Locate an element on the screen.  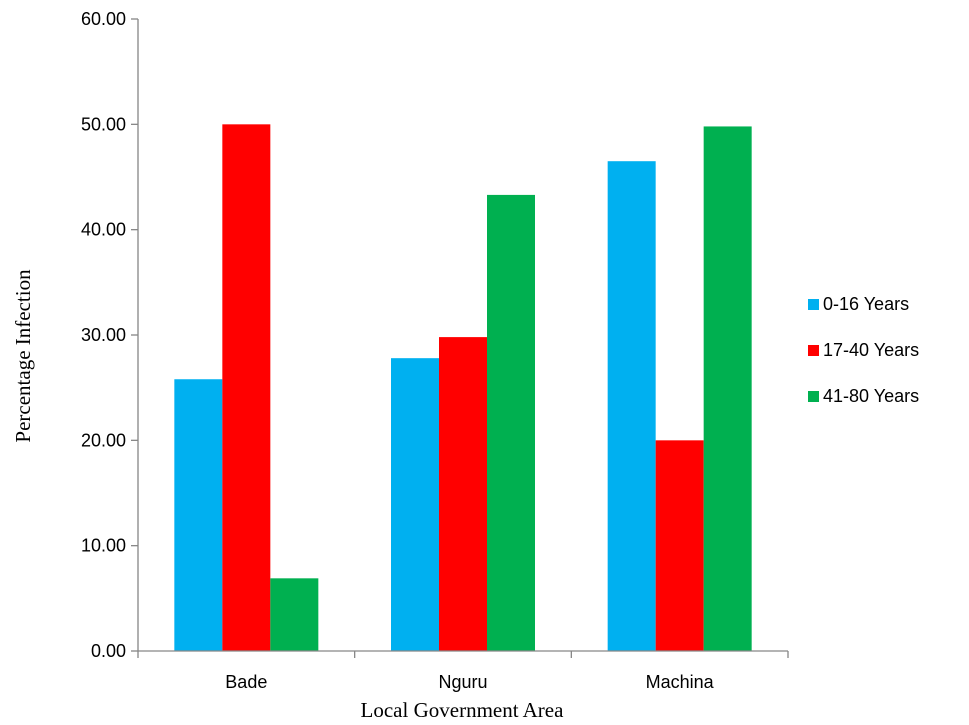
x-axis-title: Local Government Area is located at coordinates (463, 710).